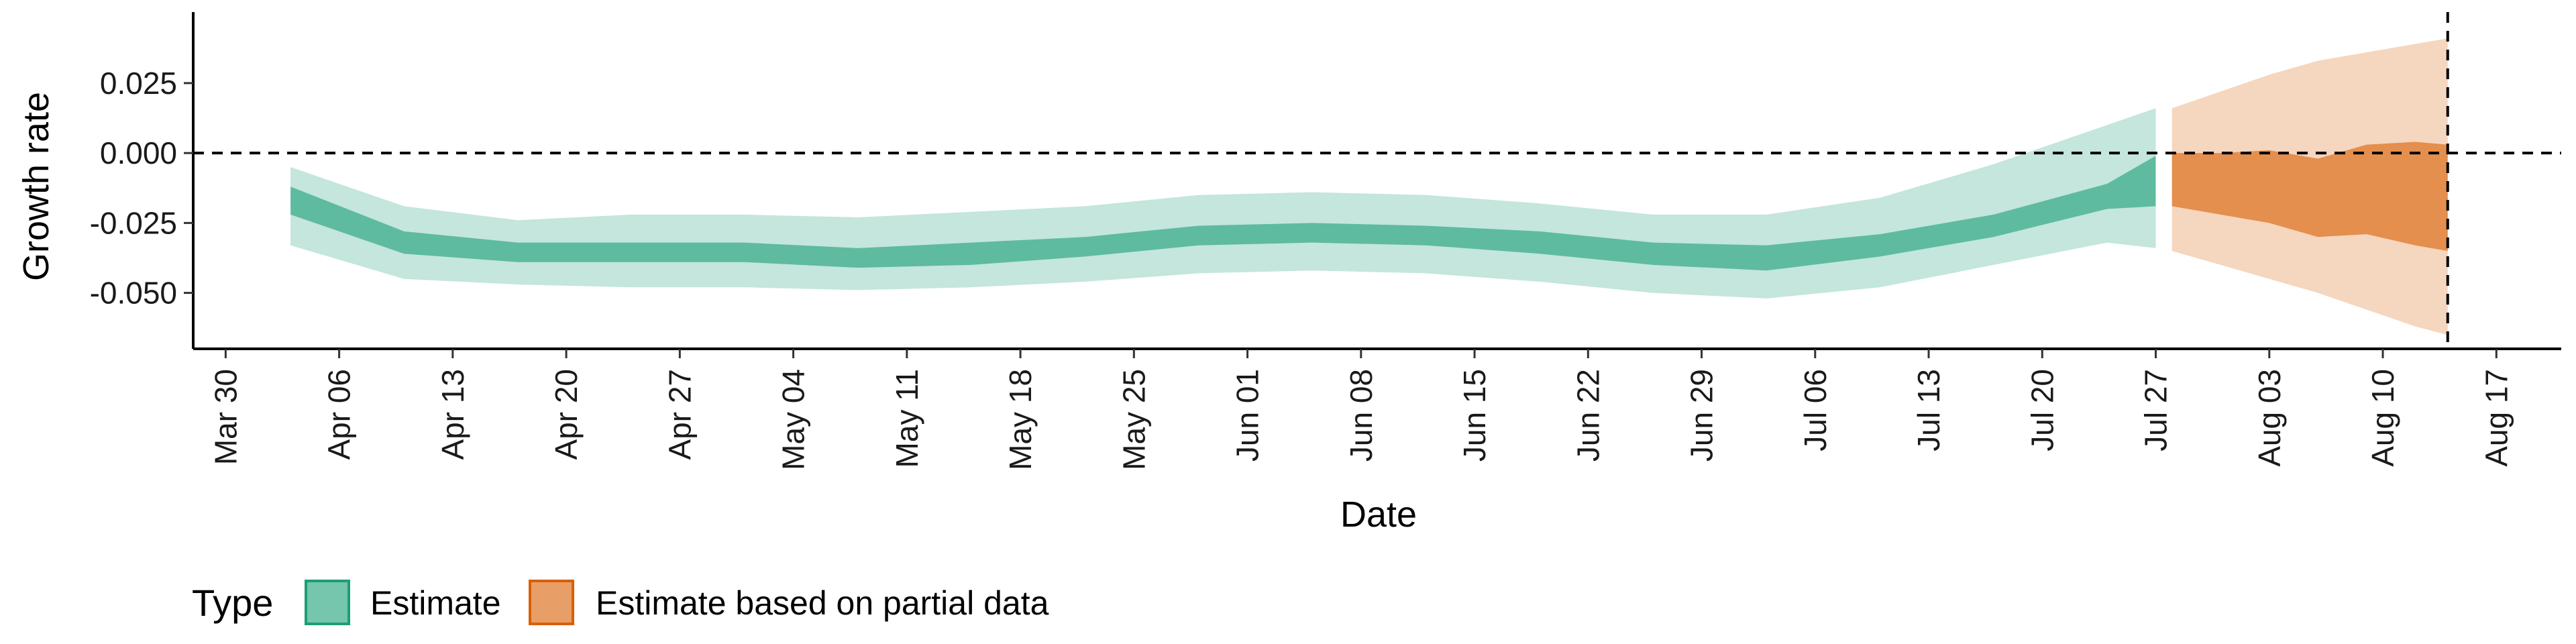 This screenshot has width=2576, height=644. Describe the element at coordinates (452, 414) in the screenshot. I see `x-tick-label: Apr 13` at that location.